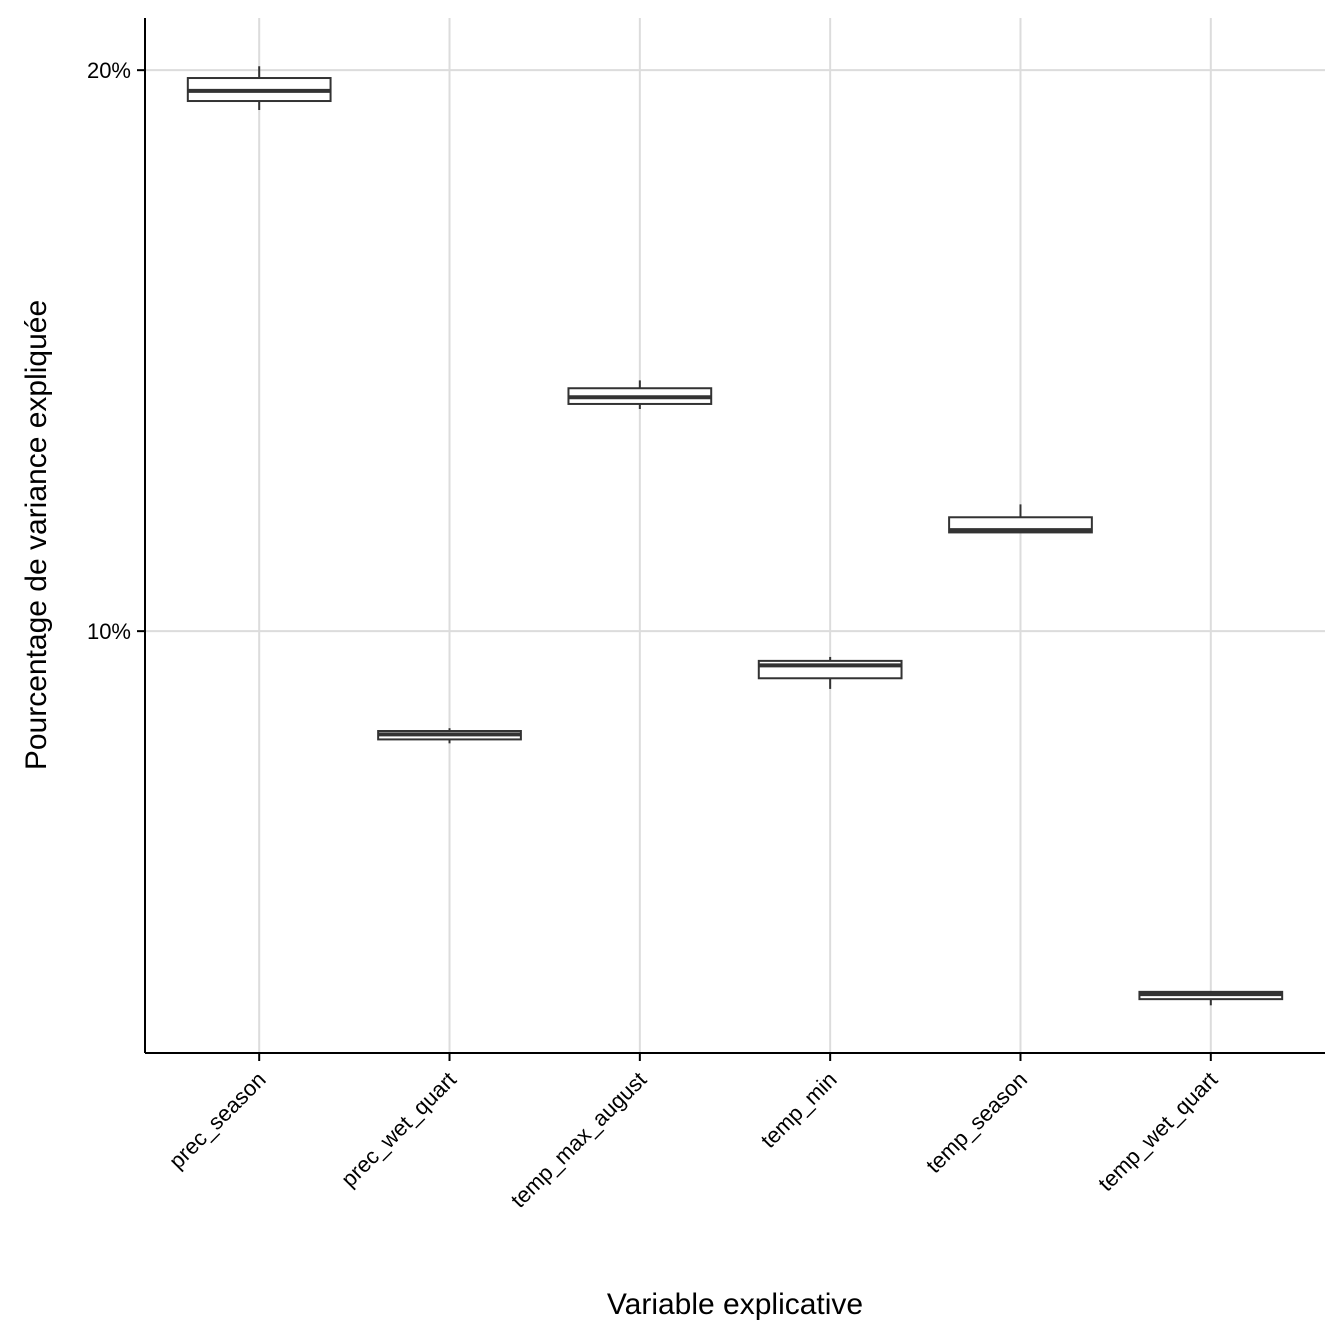 This screenshot has height=1344, width=1344. What do you see at coordinates (1157, 1131) in the screenshot?
I see `x-tick-label: temp_wet_quart` at bounding box center [1157, 1131].